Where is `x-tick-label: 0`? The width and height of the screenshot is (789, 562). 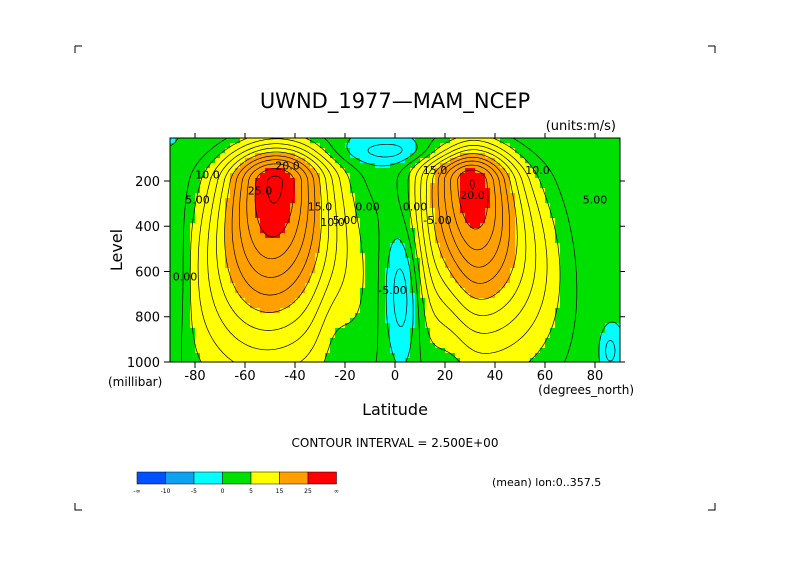 x-tick-label: 0 is located at coordinates (395, 376).